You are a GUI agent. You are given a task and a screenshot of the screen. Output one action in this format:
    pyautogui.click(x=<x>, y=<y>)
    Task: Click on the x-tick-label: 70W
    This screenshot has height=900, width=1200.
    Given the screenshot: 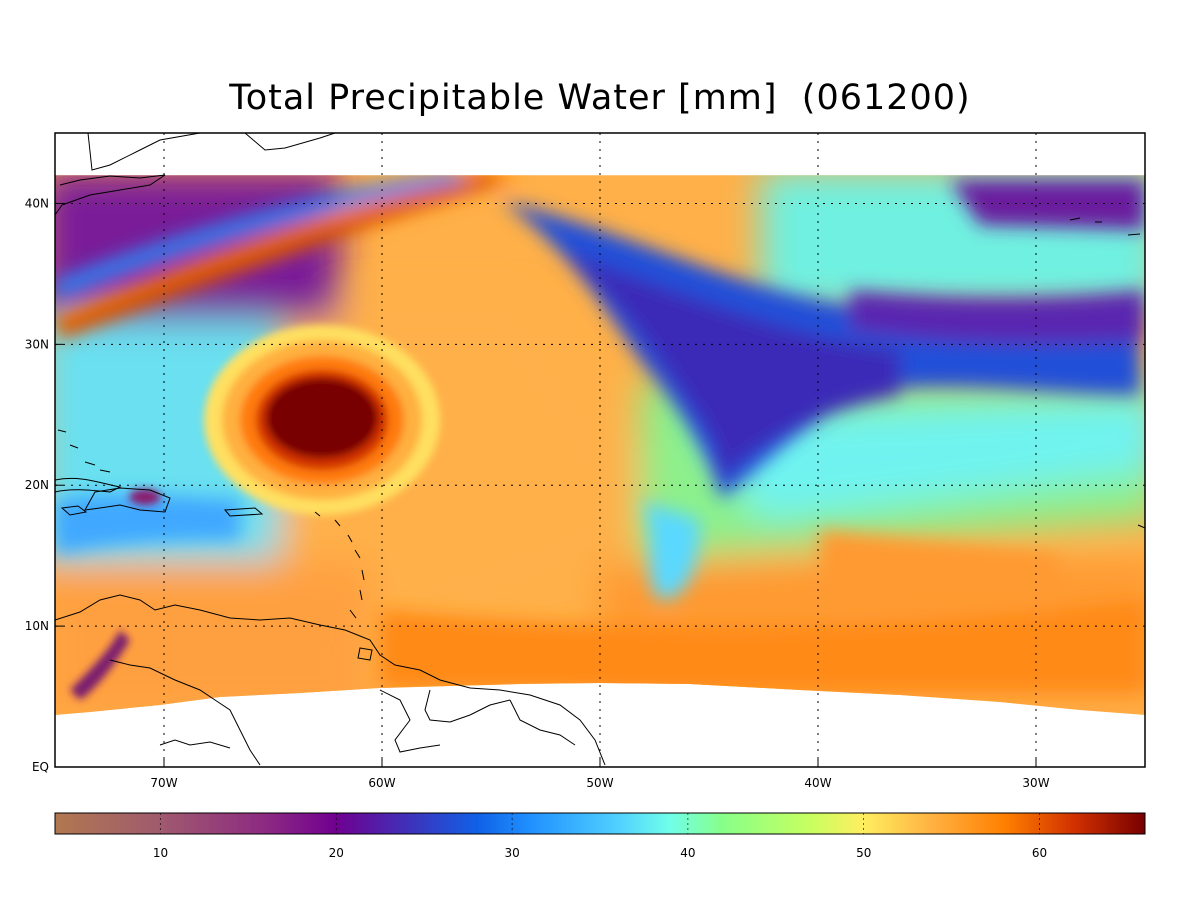 What is the action you would take?
    pyautogui.click(x=163, y=783)
    